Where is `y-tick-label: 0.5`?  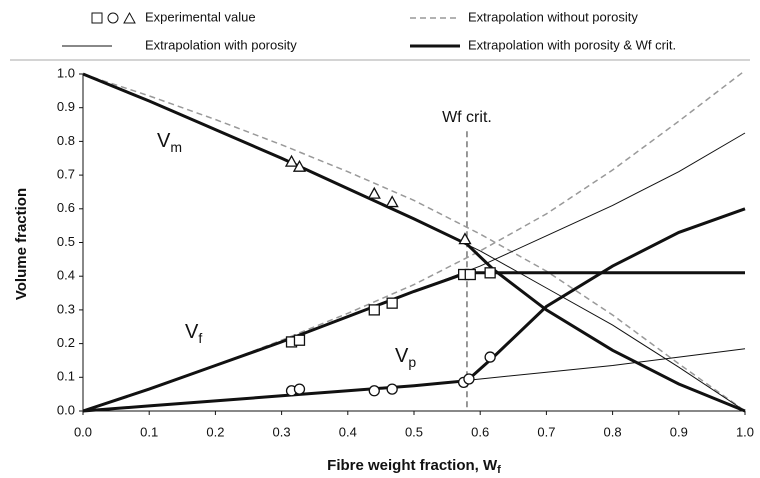 y-tick-label: 0.5 is located at coordinates (66, 241).